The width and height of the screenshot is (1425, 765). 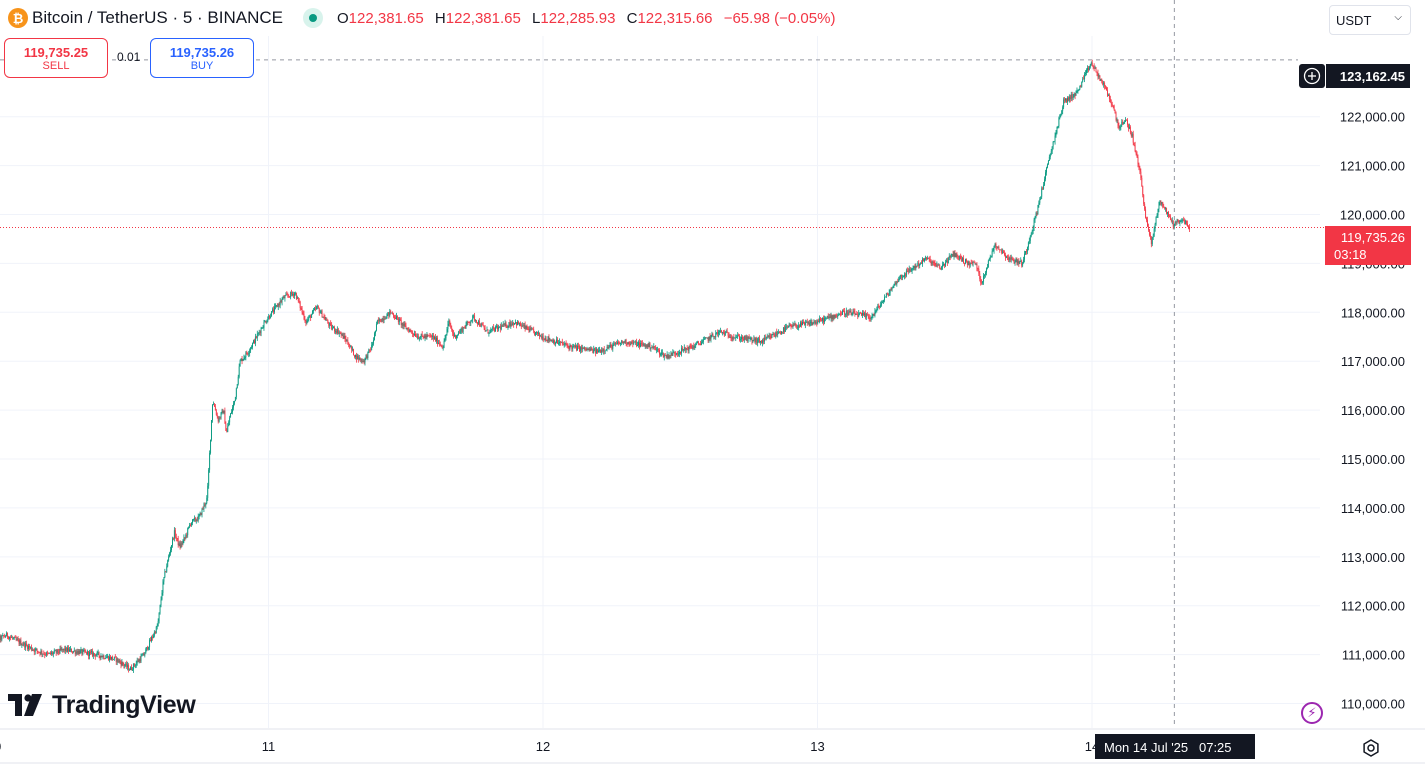 I want to click on market-status-icon, so click(x=313, y=18).